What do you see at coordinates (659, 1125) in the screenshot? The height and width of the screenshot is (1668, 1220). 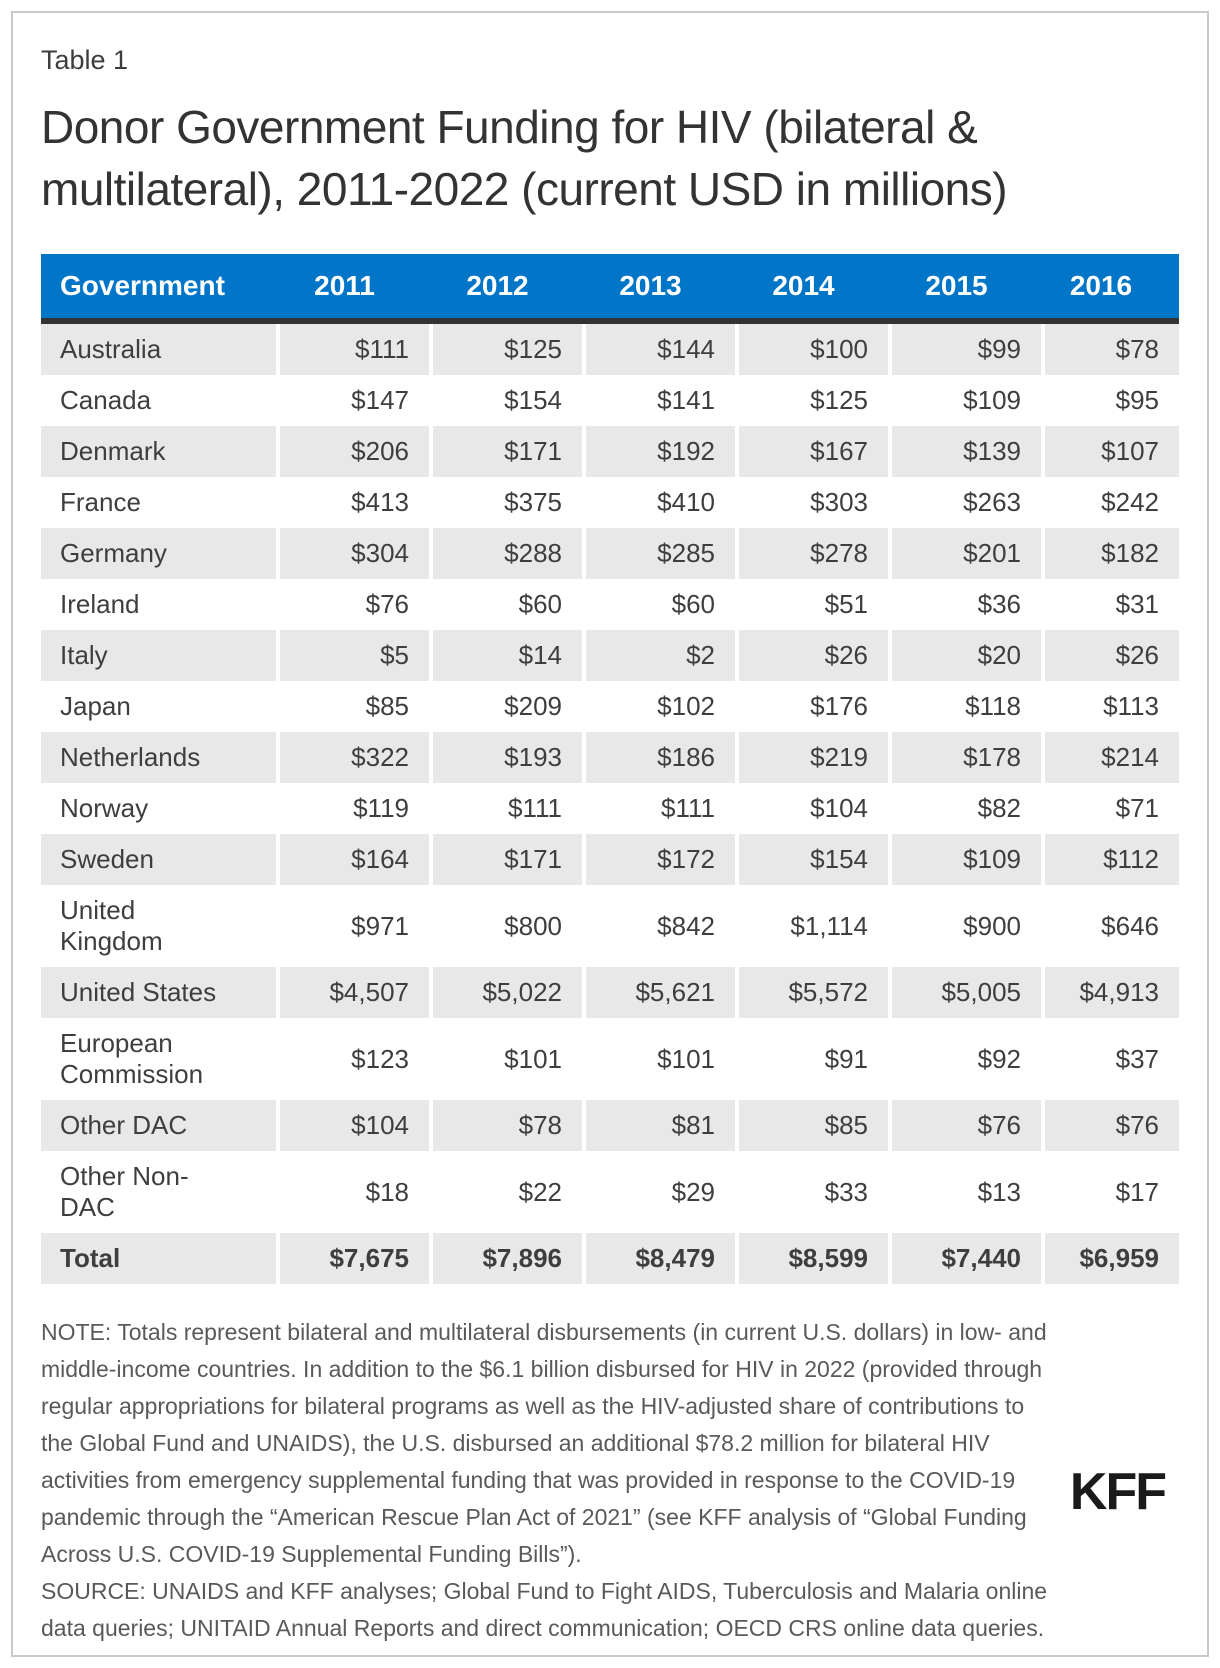 I see `value-cell: $81` at bounding box center [659, 1125].